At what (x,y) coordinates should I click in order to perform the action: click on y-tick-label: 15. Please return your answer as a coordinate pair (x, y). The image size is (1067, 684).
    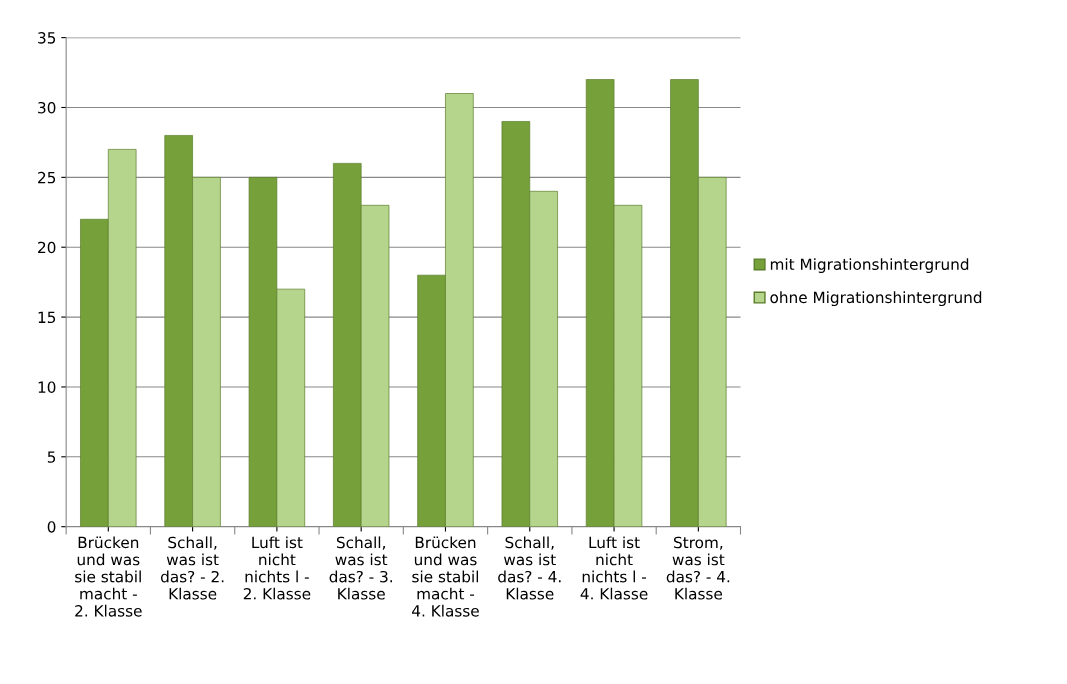
    Looking at the image, I should click on (47, 317).